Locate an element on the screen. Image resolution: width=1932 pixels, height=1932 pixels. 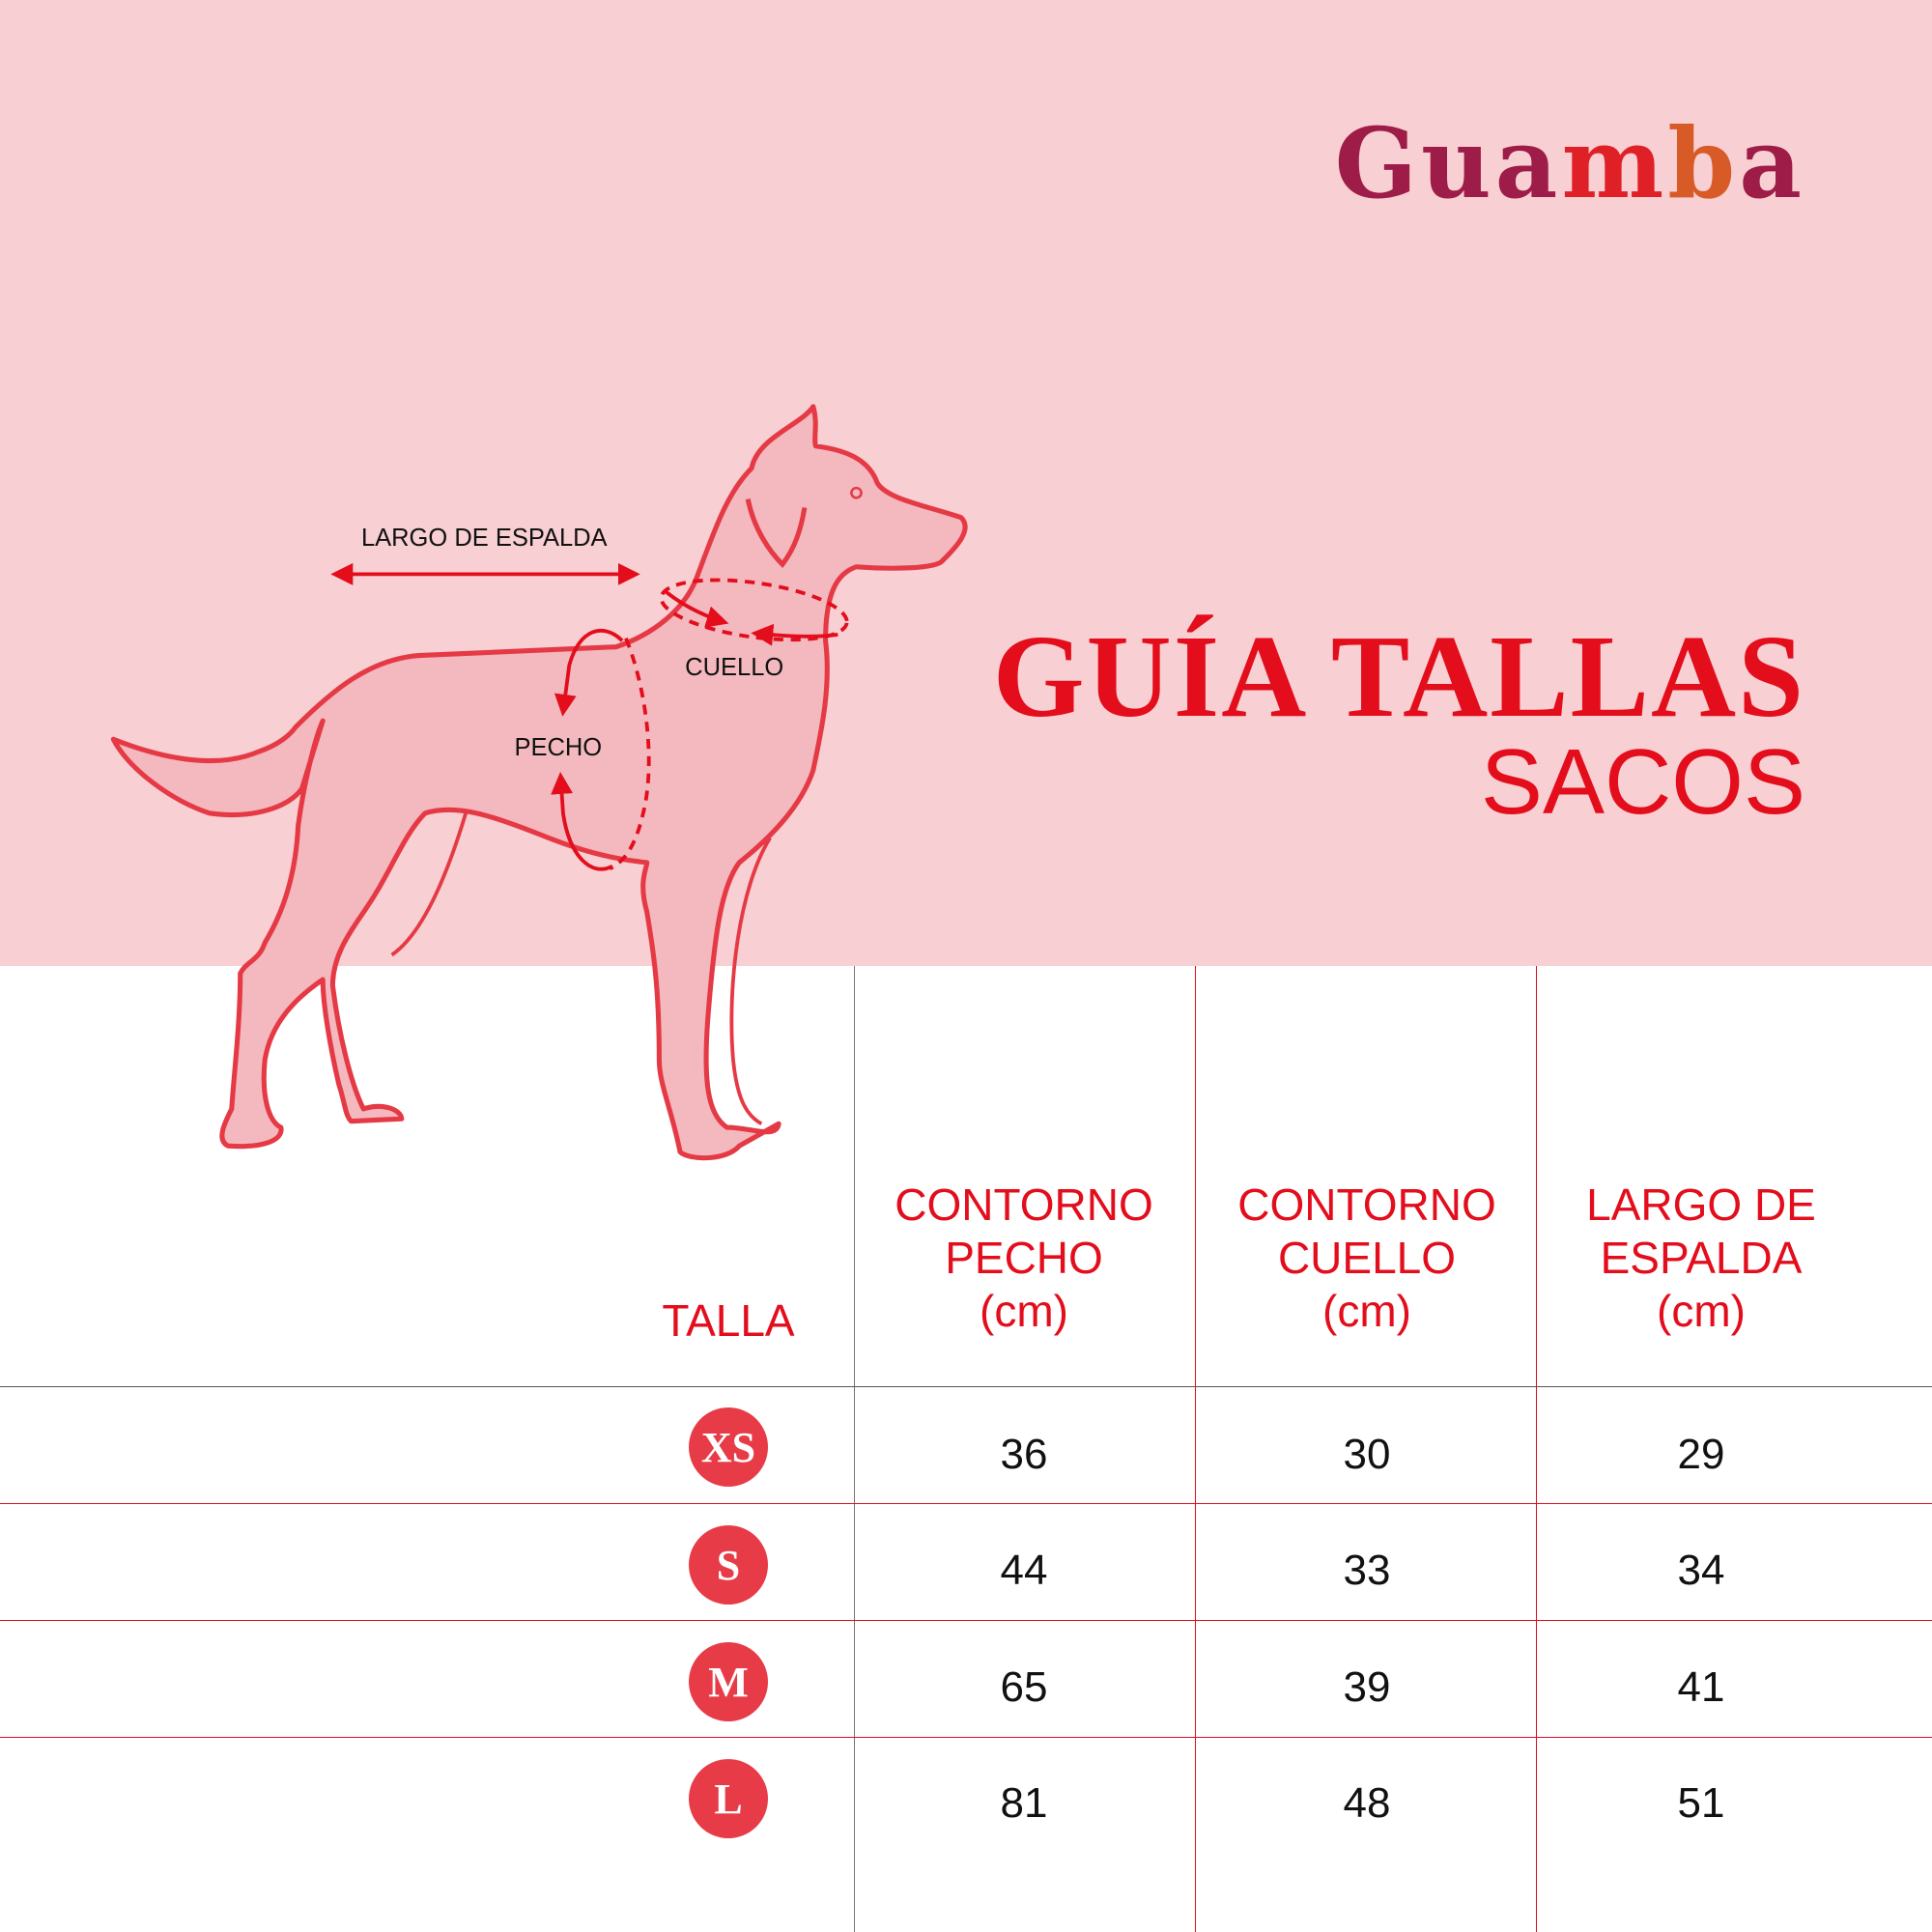
header-back: LARGO DE ESPALDA (cm) is located at coordinates (1701, 1257).